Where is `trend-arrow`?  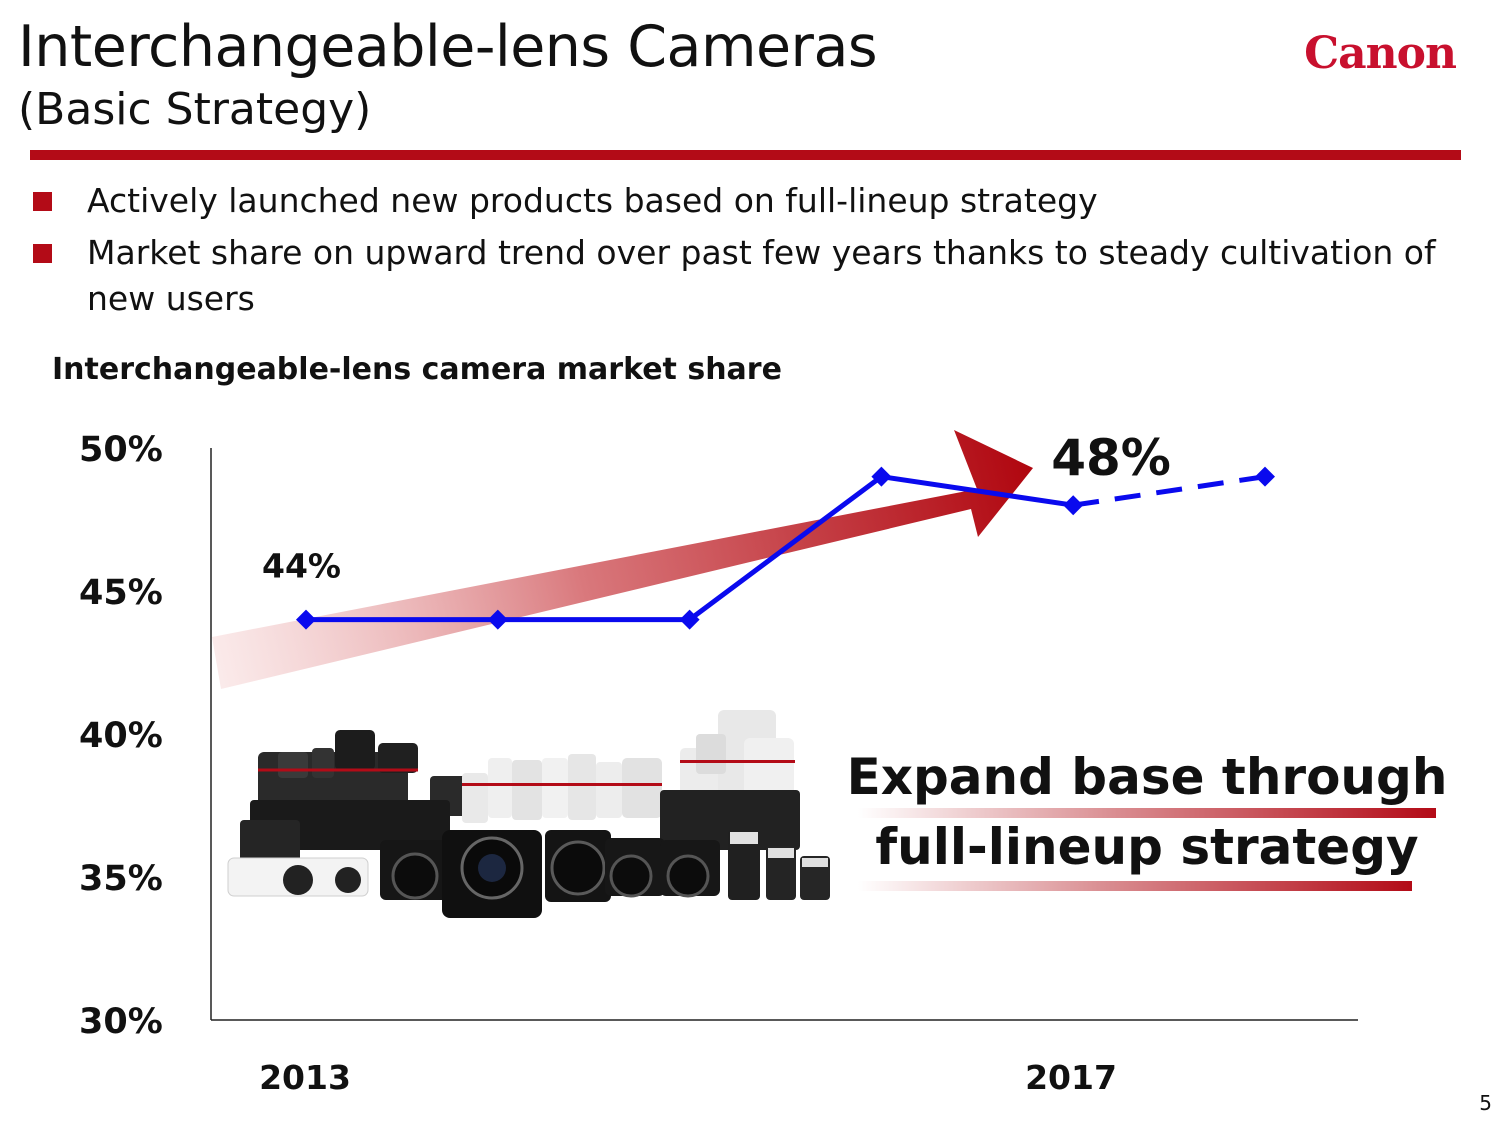
trend-arrow is located at coordinates (622, 559).